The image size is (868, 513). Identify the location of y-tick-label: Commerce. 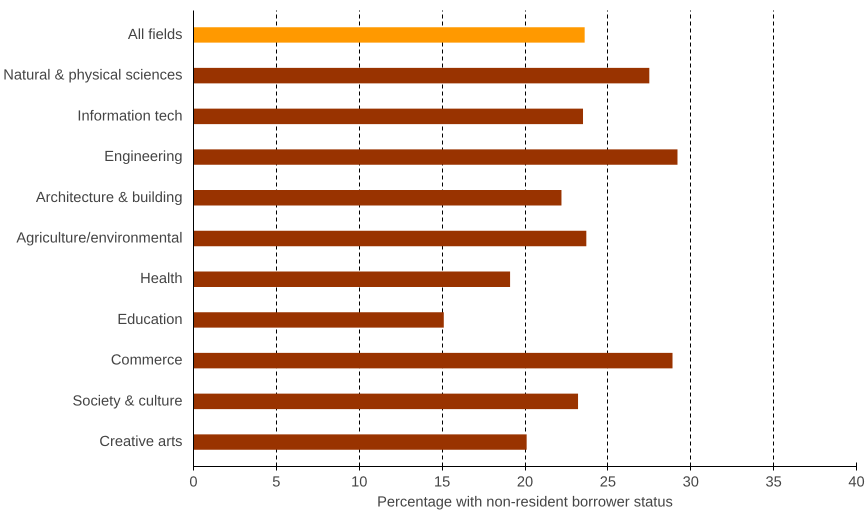
(146, 360).